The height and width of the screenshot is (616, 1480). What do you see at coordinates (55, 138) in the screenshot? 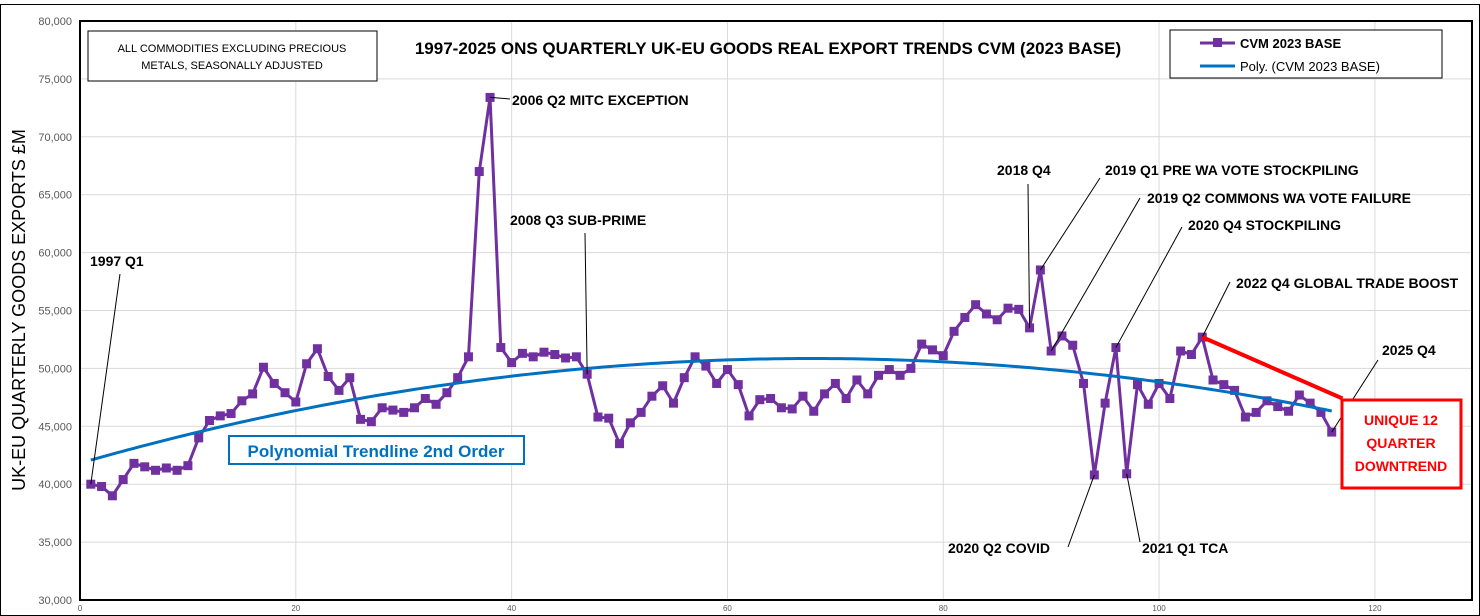
I see `y-tick-label: 70,000` at bounding box center [55, 138].